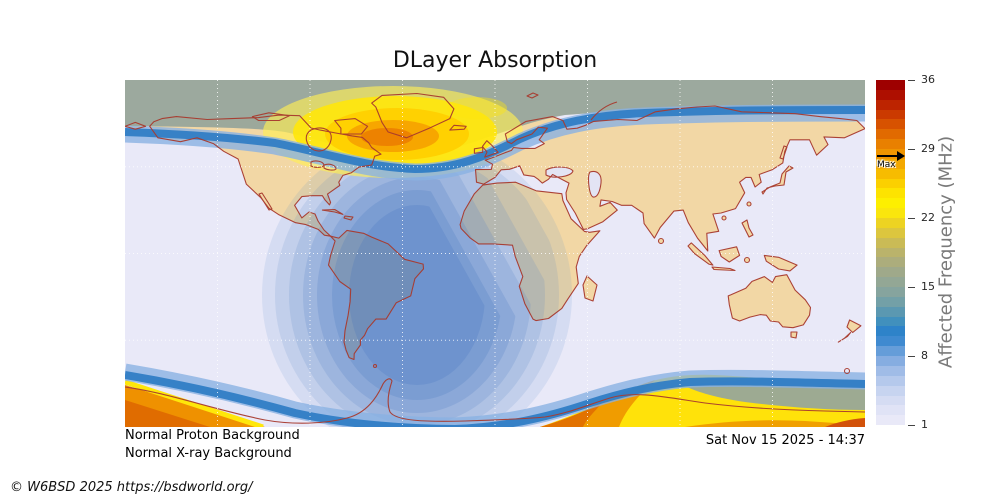 The image size is (1000, 500). I want to click on colorbar-ticks: 36 29 22 15 8 1, so click(935, 252).